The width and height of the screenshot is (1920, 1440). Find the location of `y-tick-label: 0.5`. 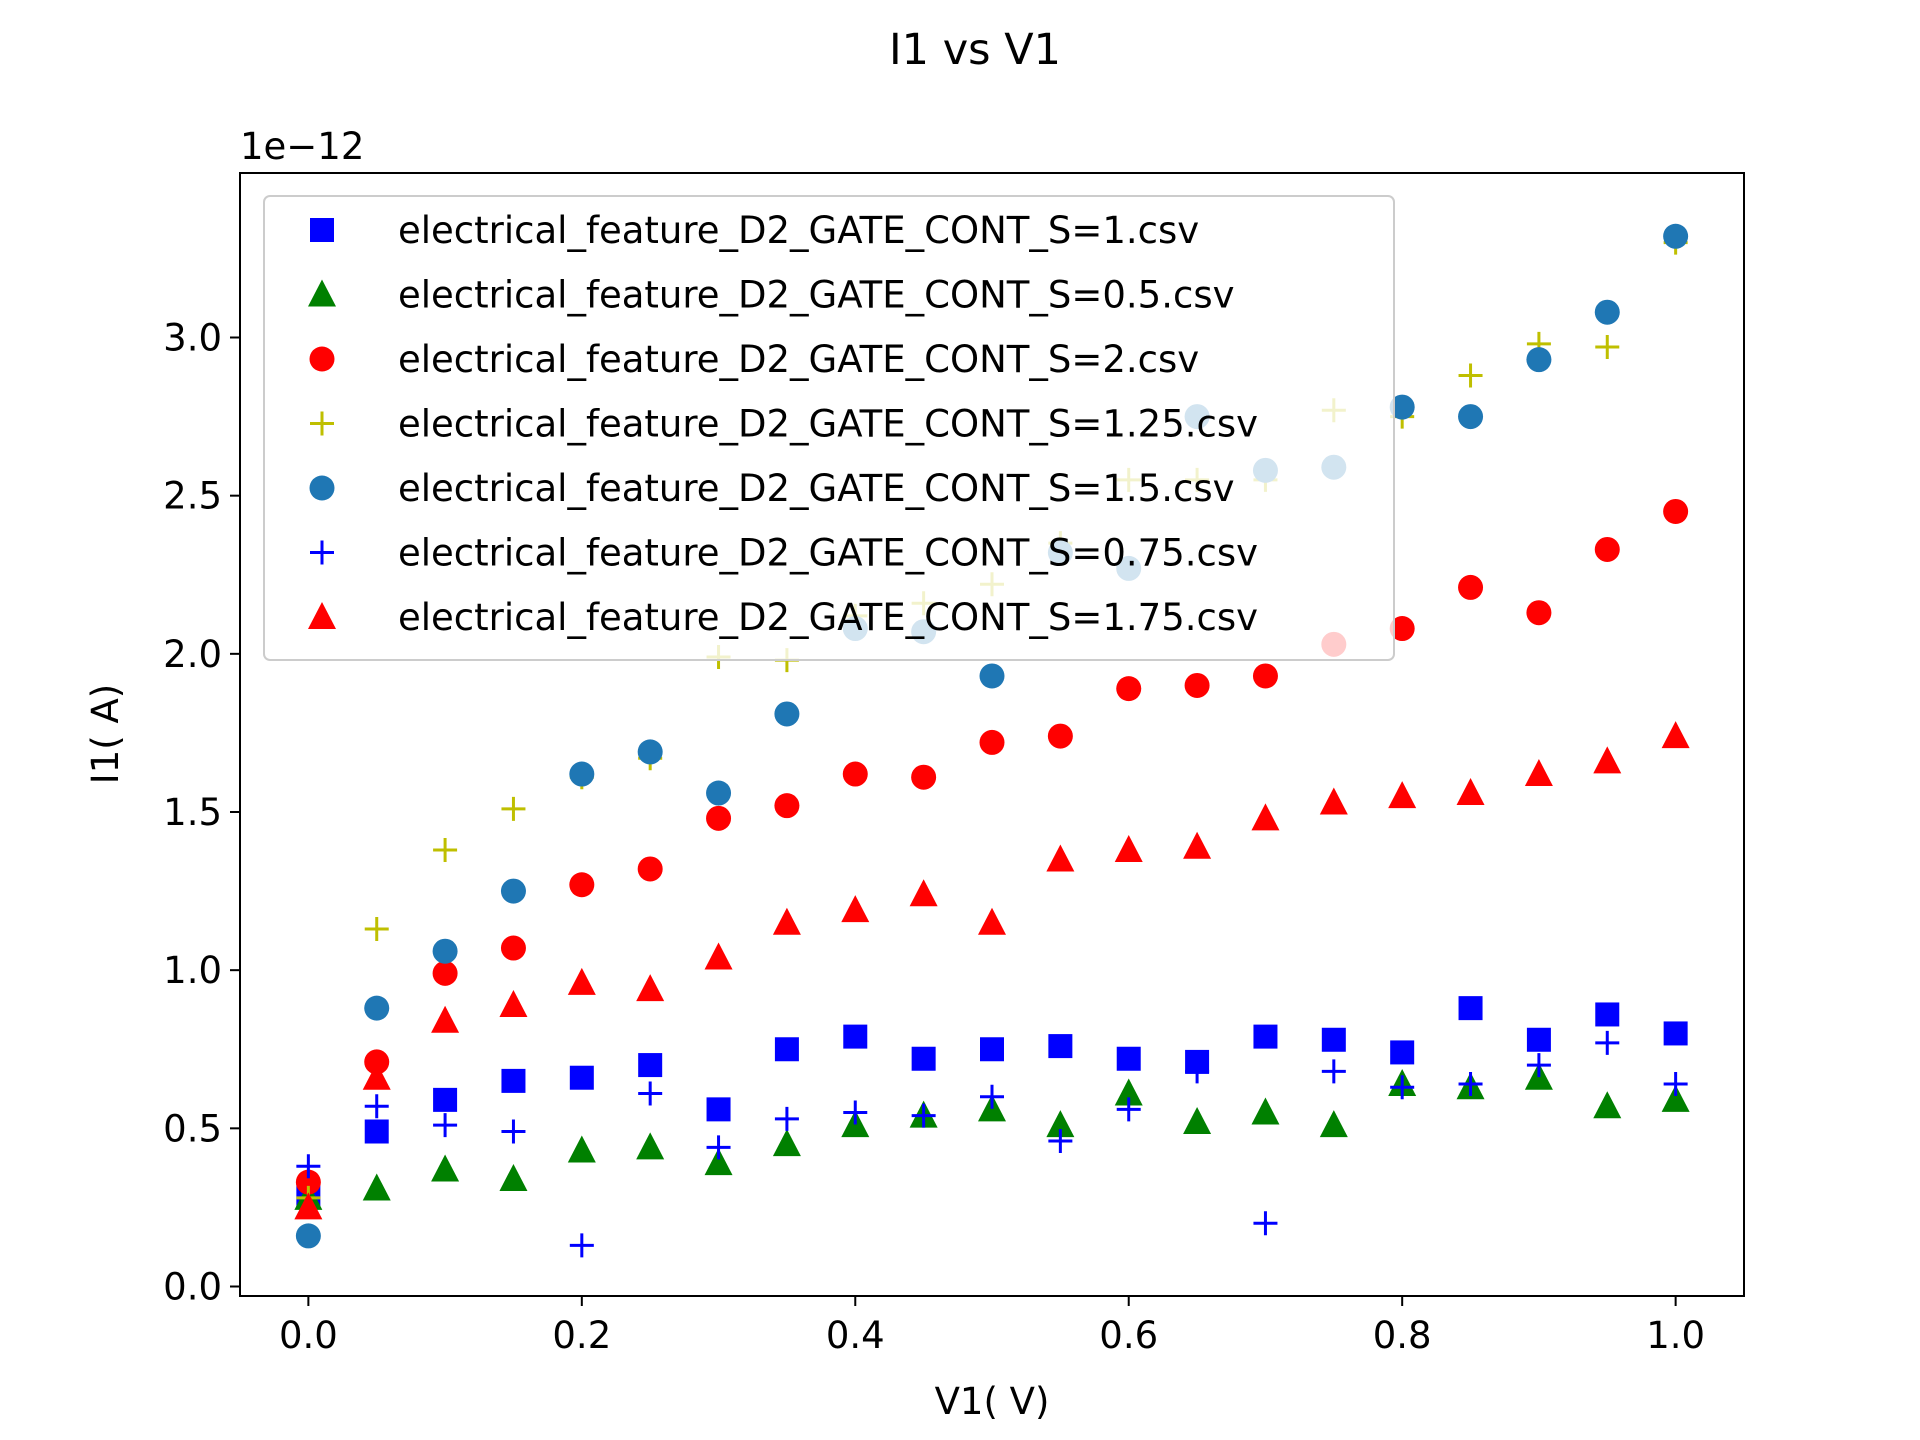

y-tick-label: 0.5 is located at coordinates (192, 1128).